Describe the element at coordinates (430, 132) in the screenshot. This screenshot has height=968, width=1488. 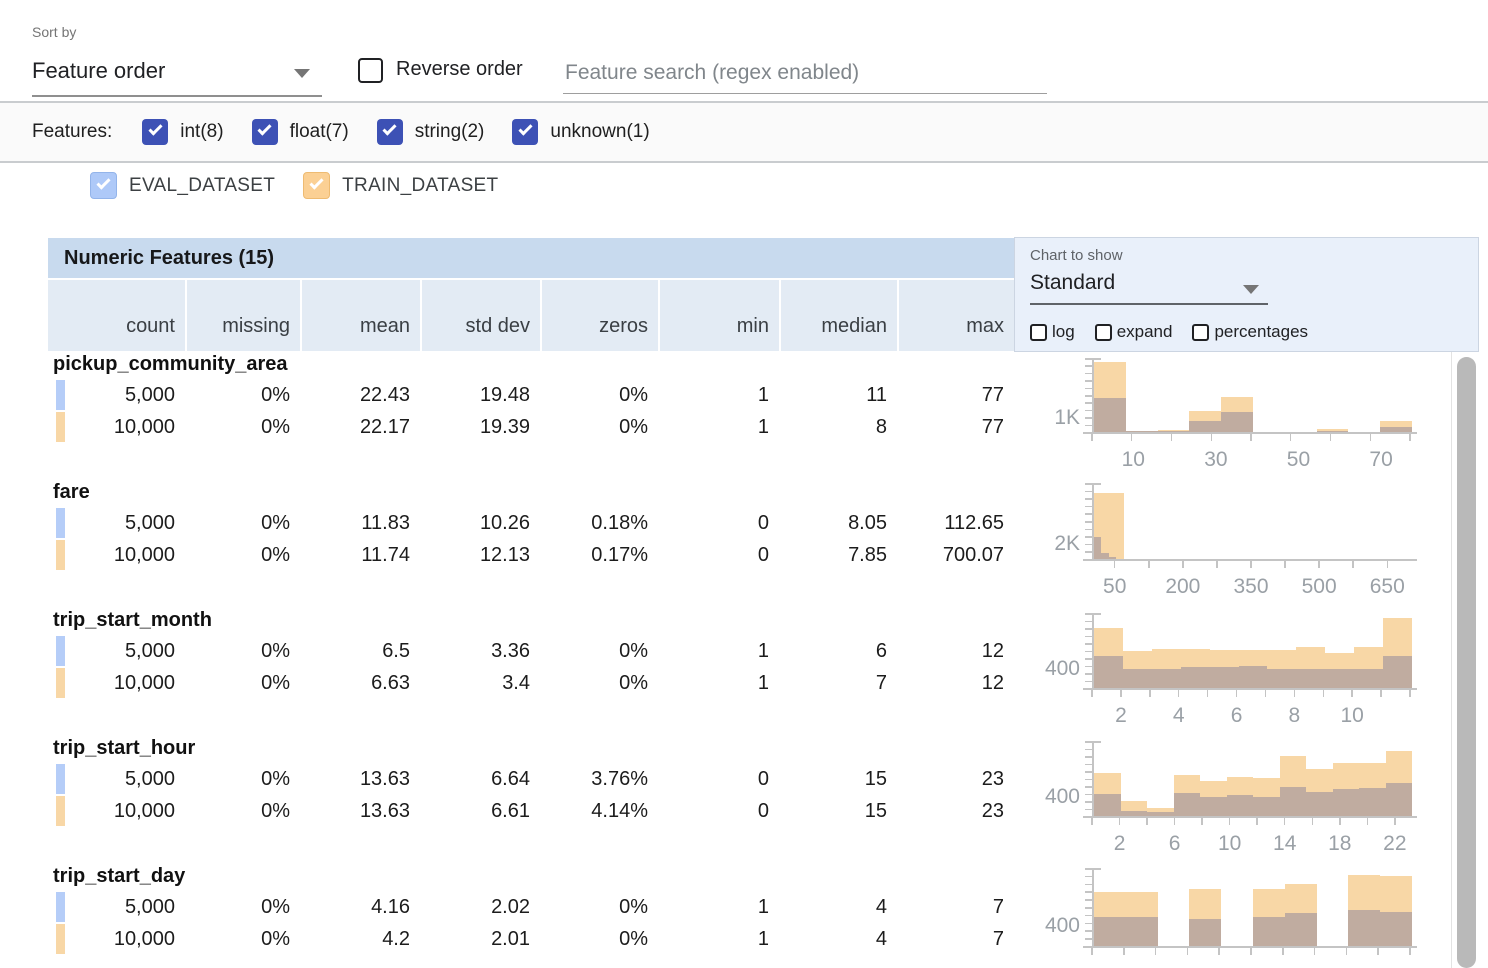
I see `feature-type-filter: string(2)` at that location.